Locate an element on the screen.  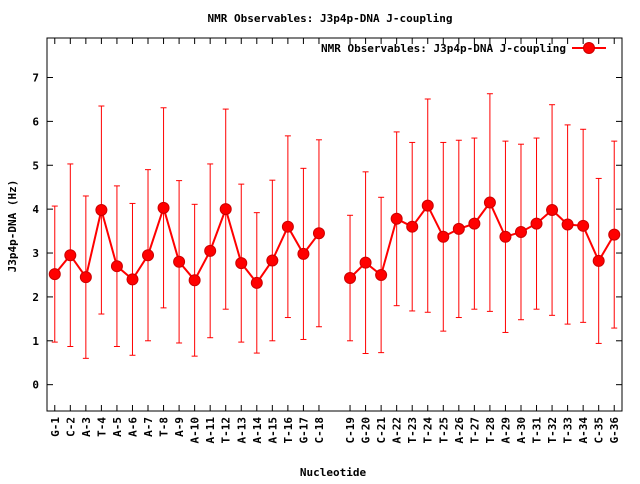
x-tick-label: T-16 is located at coordinates (288, 430).